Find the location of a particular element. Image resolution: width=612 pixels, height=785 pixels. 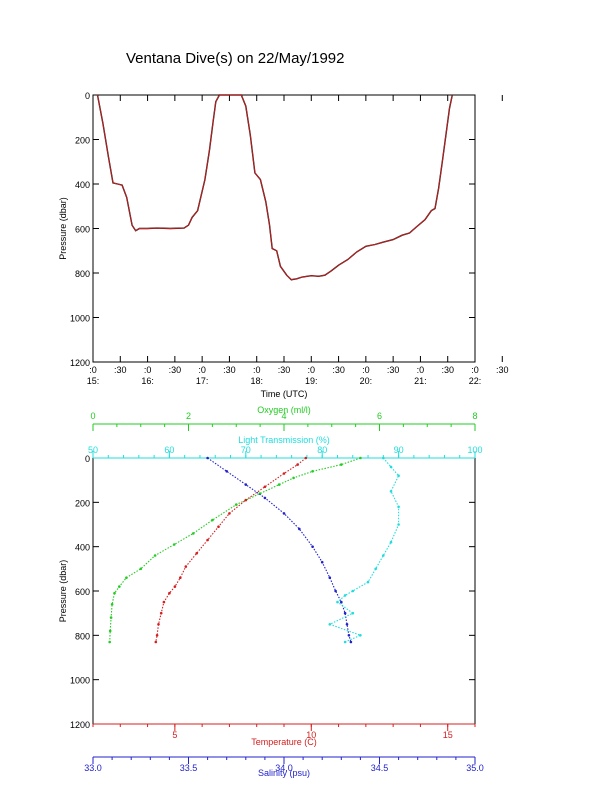

transmission-axis-title: Light Transmission (%) is located at coordinates (284, 440).